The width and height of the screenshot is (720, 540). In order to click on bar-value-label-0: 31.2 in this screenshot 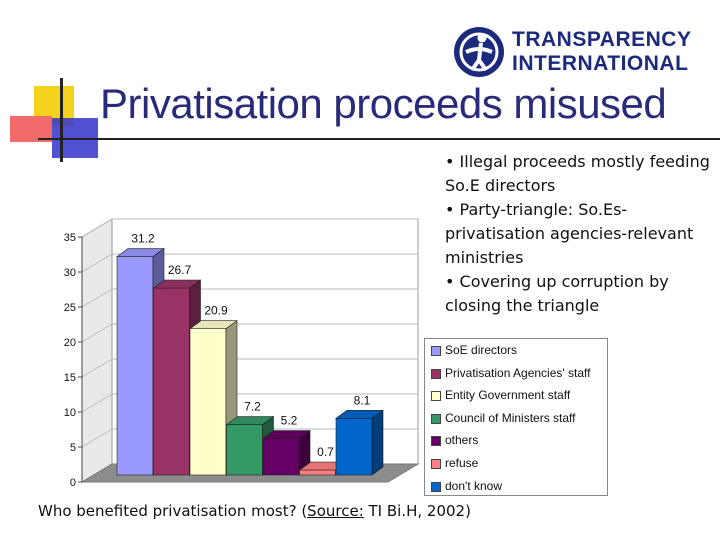, I will do `click(143, 239)`.